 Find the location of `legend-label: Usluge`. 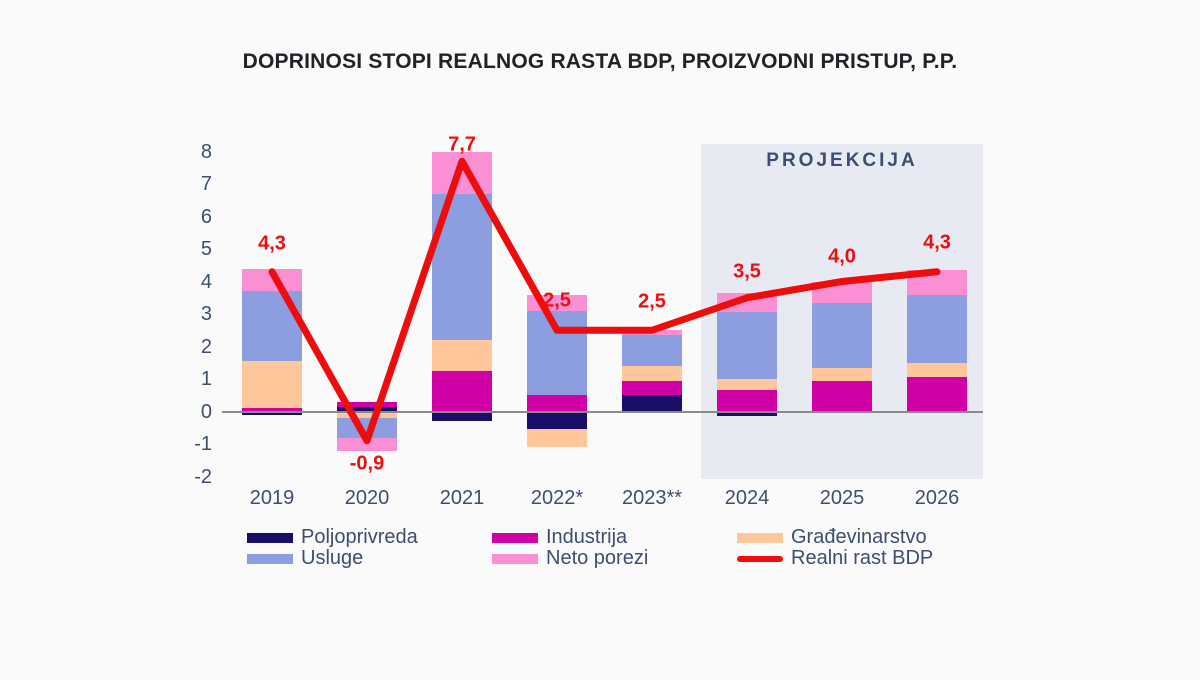

legend-label: Usluge is located at coordinates (332, 558).